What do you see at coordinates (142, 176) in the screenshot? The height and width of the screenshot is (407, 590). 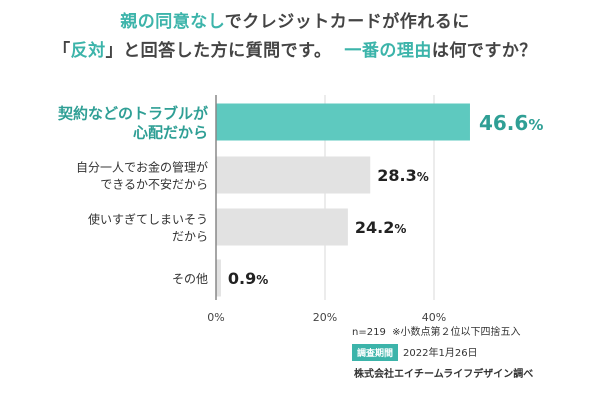 I see `category-label: 自分一人でお金の管理ができるか不安だから` at bounding box center [142, 176].